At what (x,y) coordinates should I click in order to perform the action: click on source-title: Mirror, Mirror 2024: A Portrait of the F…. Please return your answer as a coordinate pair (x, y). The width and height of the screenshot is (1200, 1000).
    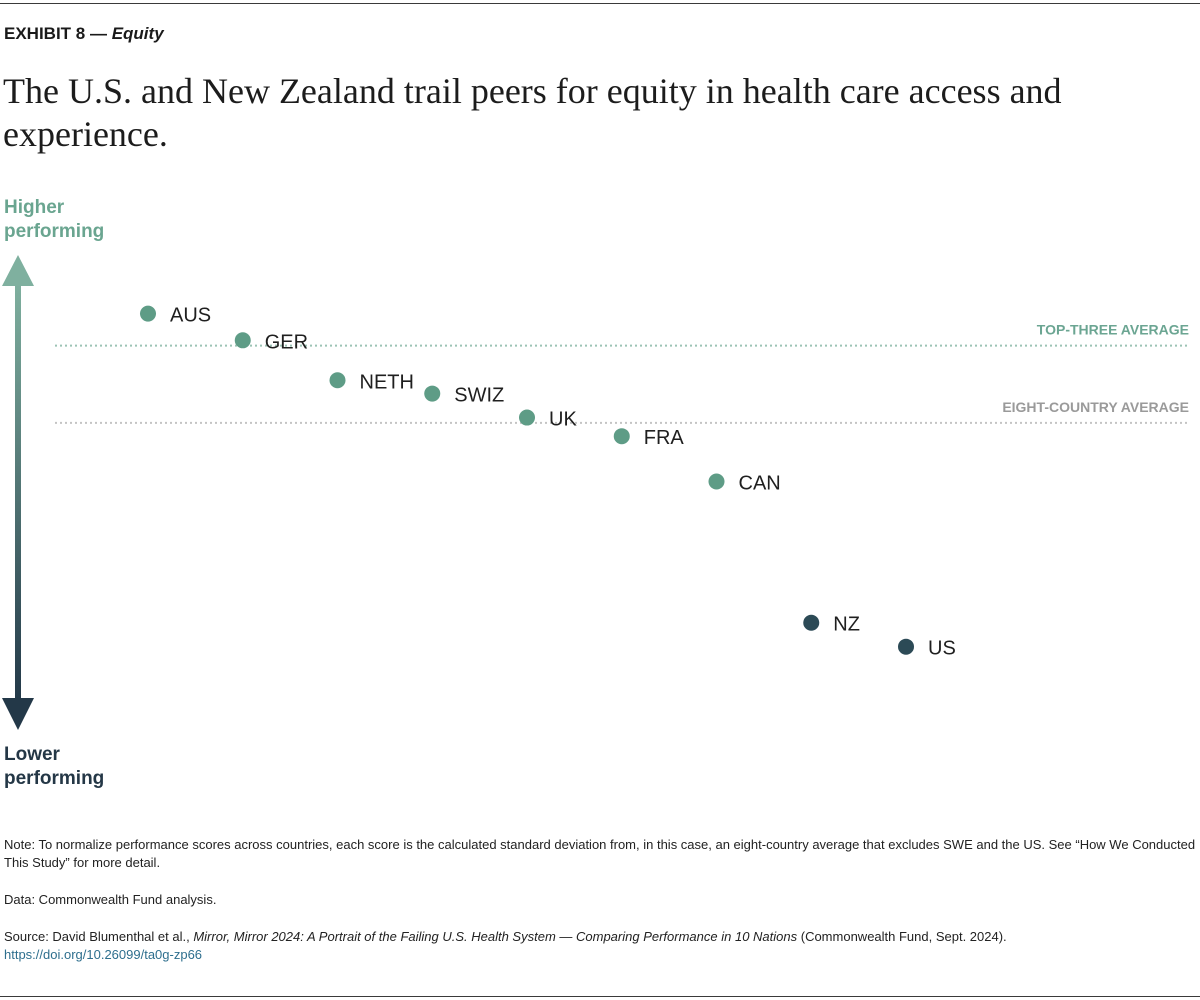
    Looking at the image, I should click on (495, 936).